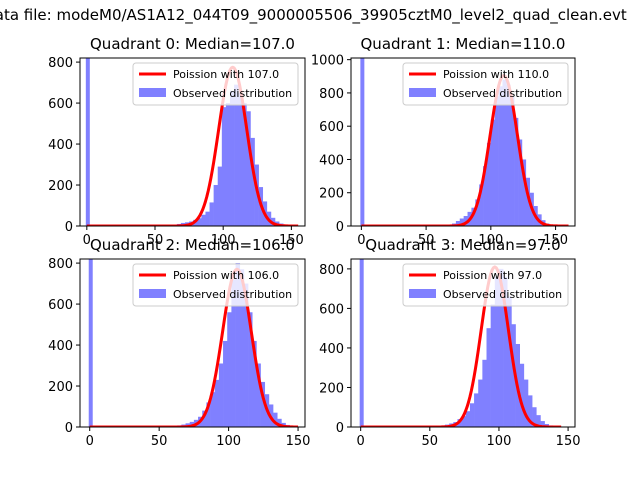  I want to click on subplot-title: Quadrant 3: Median=97.0, so click(462, 245).